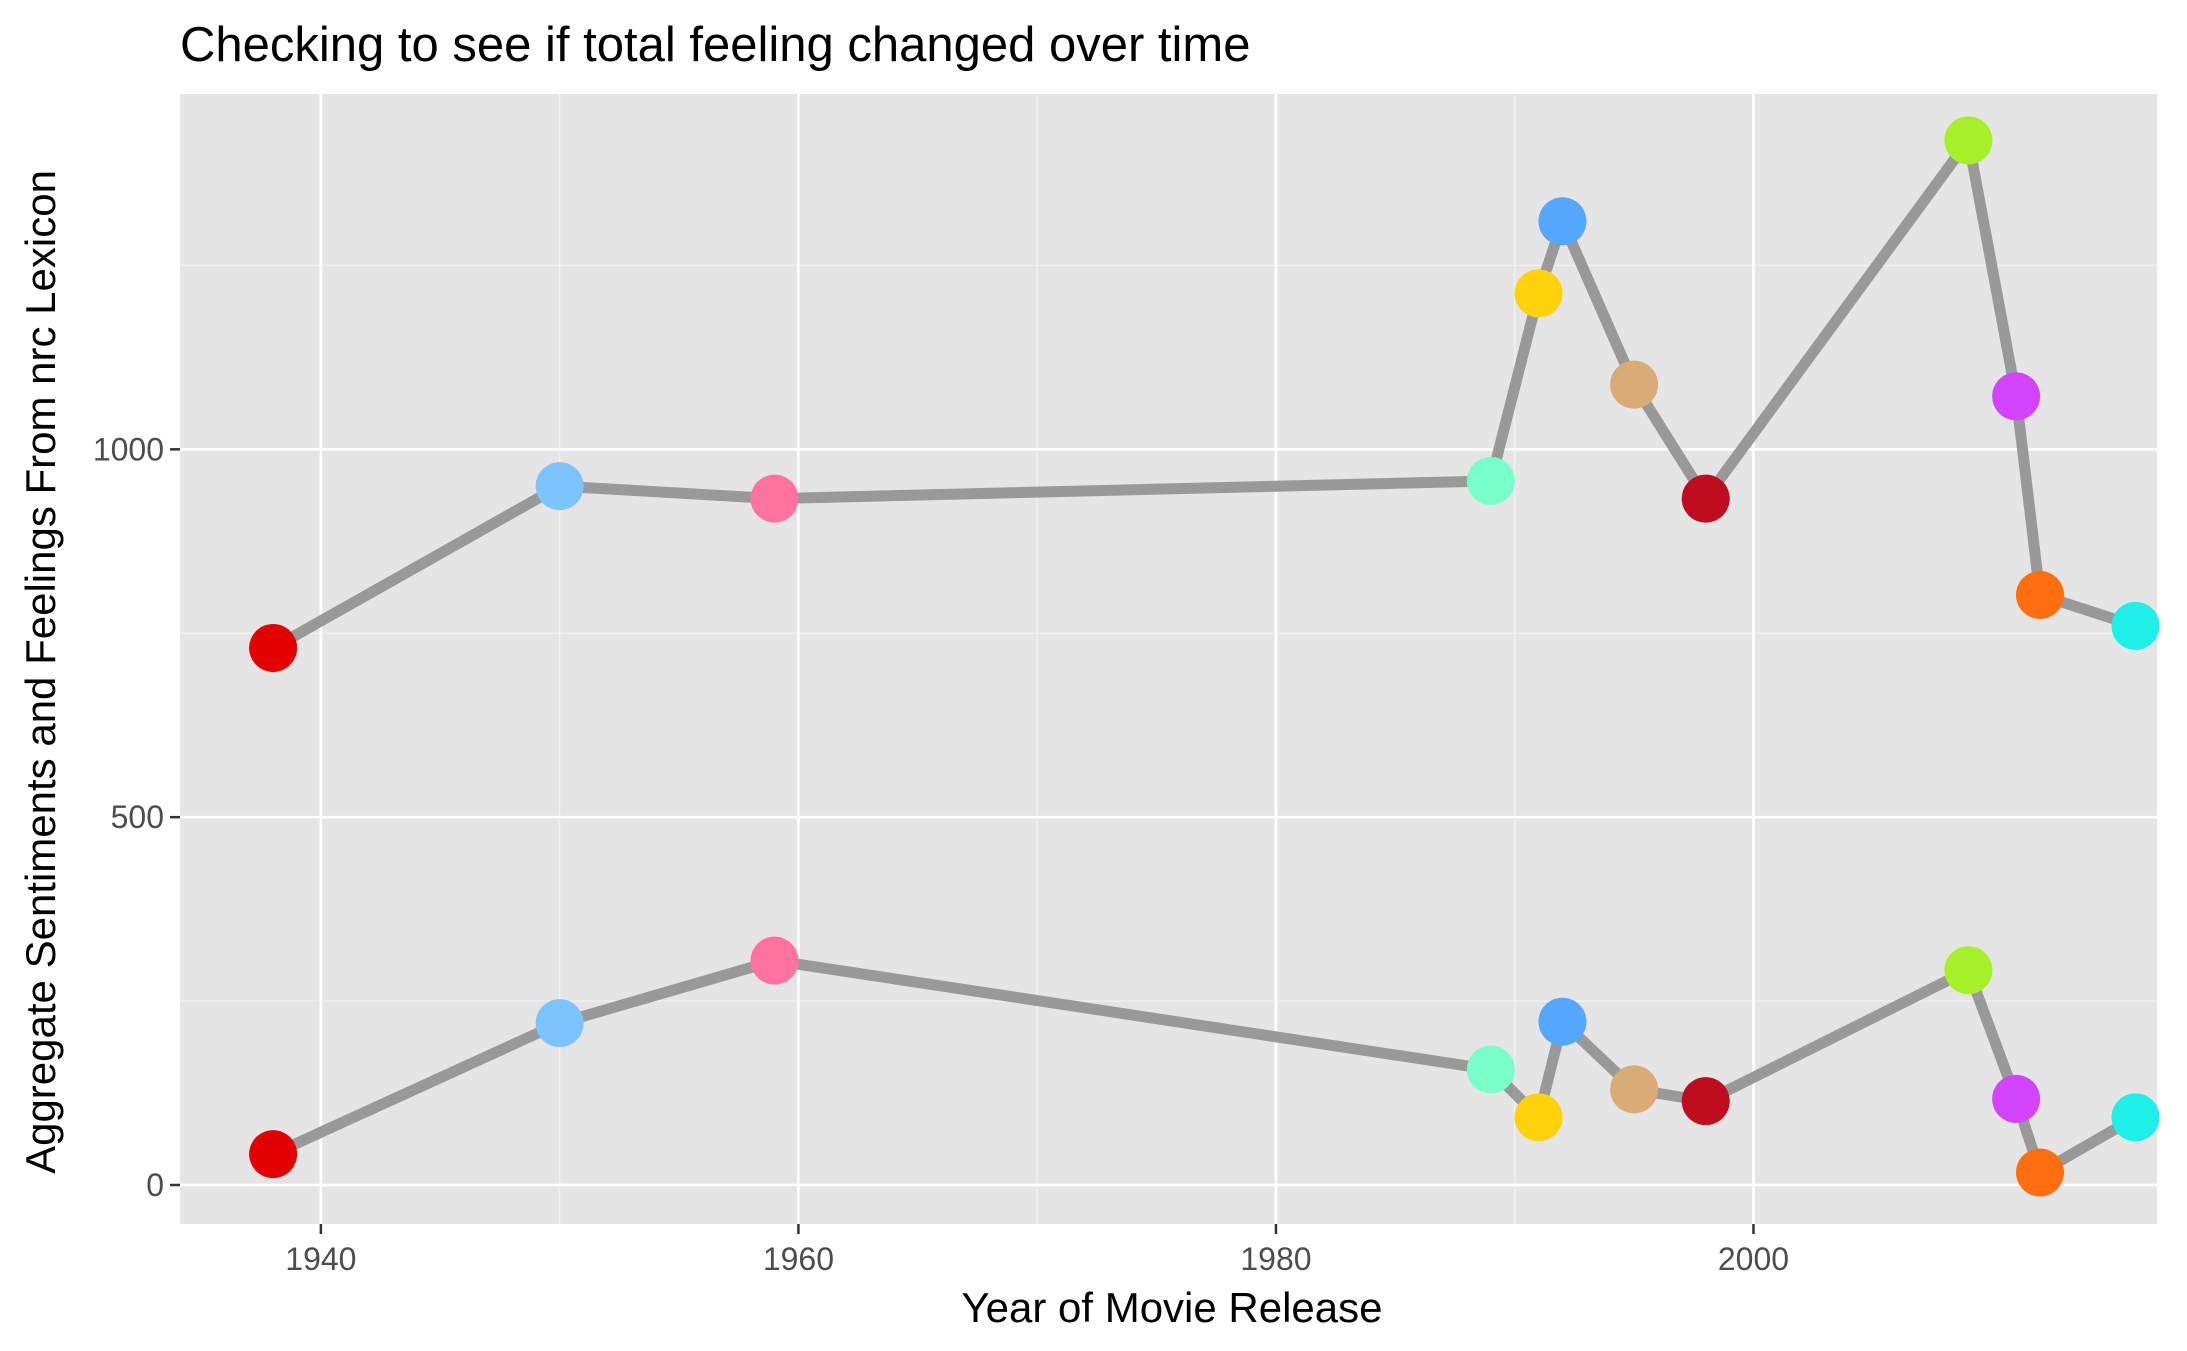 This screenshot has width=2187, height=1351. What do you see at coordinates (320, 1259) in the screenshot?
I see `x-tick-label: 1940` at bounding box center [320, 1259].